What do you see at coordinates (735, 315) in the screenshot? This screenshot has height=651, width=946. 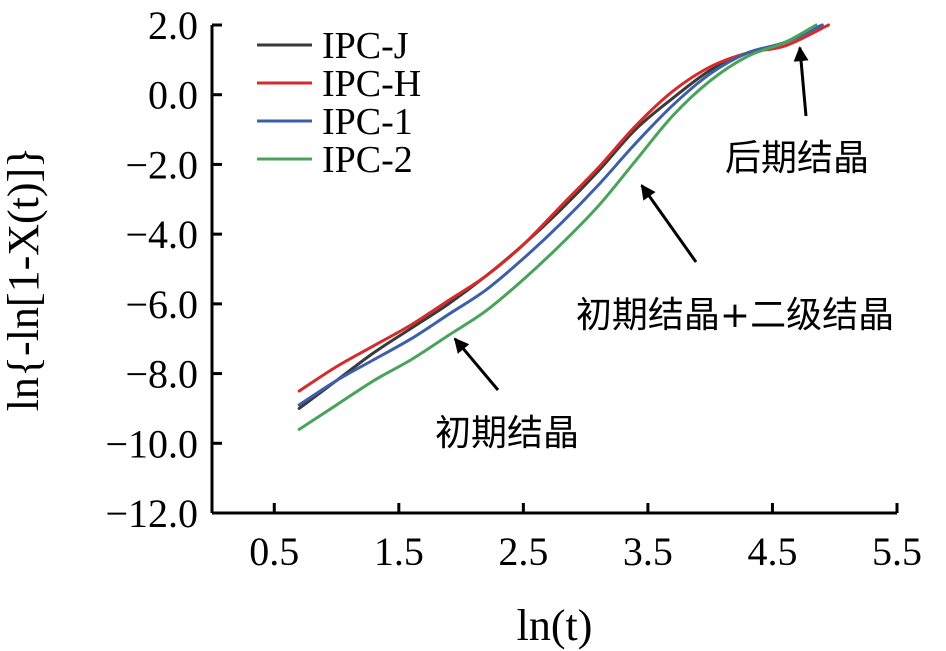 I see `annotation-label: 初期结晶+二级结晶` at bounding box center [735, 315].